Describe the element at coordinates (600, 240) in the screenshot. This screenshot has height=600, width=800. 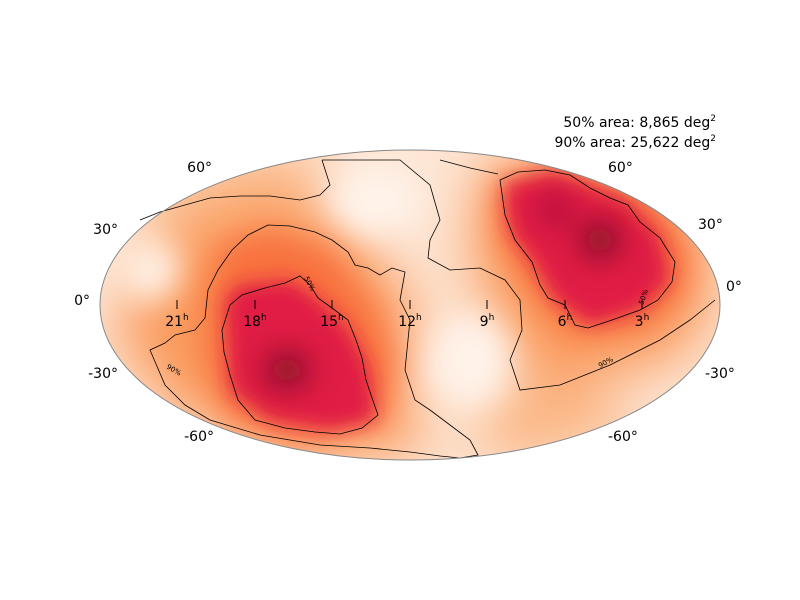
I see `hotspot-right-peak` at that location.